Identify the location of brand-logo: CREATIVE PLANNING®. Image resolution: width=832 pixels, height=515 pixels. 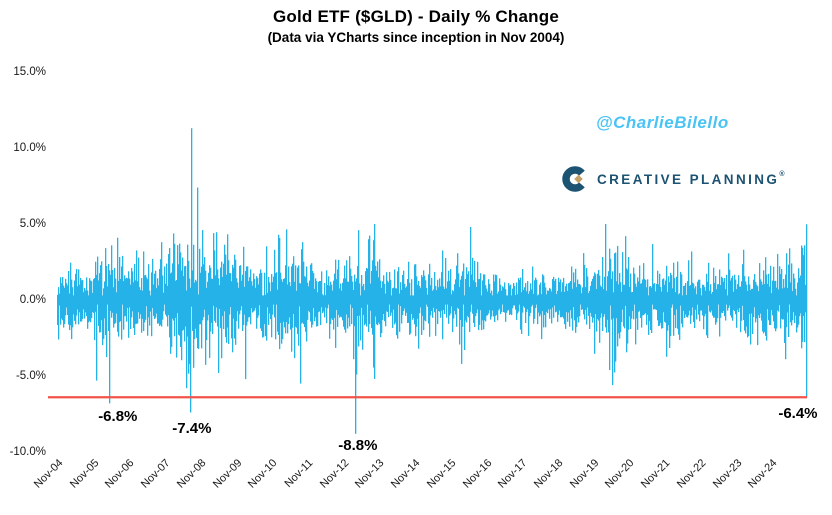
(672, 179).